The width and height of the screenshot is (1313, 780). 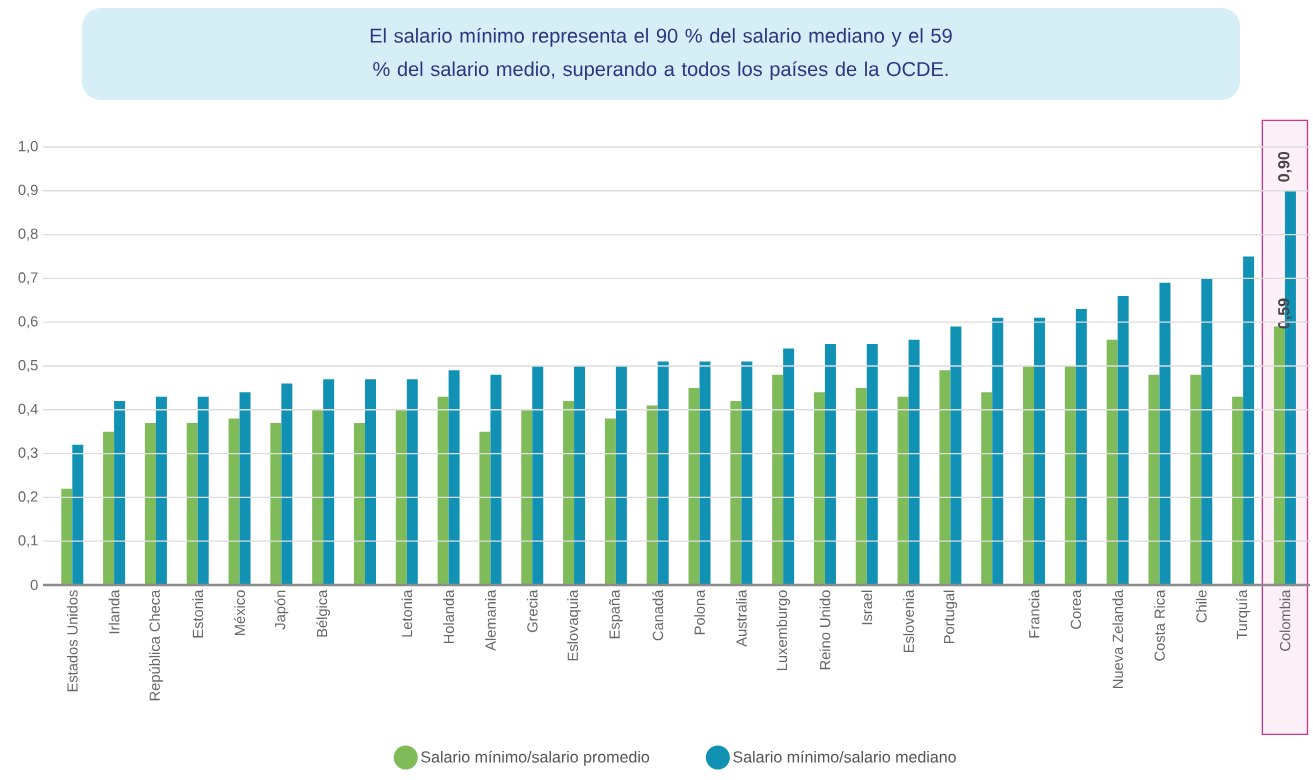 I want to click on y-tick-label: 0,9, so click(x=28, y=190).